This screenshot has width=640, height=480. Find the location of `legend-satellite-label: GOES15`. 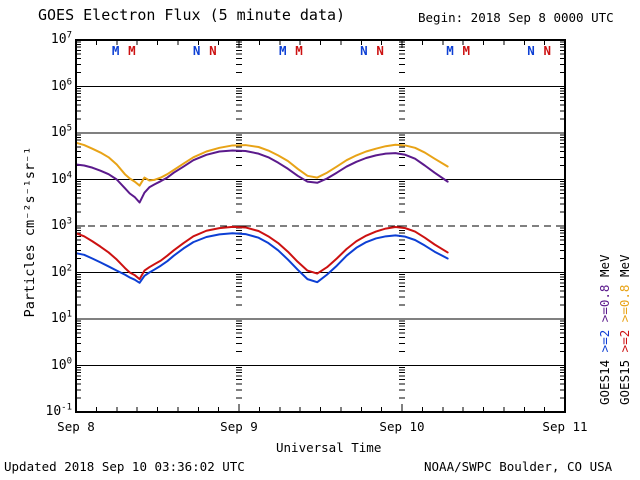

legend-satellite-label: GOES15 is located at coordinates (624, 378).